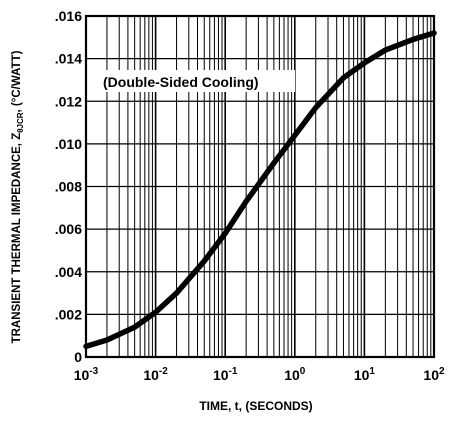 The width and height of the screenshot is (452, 422). I want to click on y-tick-label: .010, so click(68, 144).